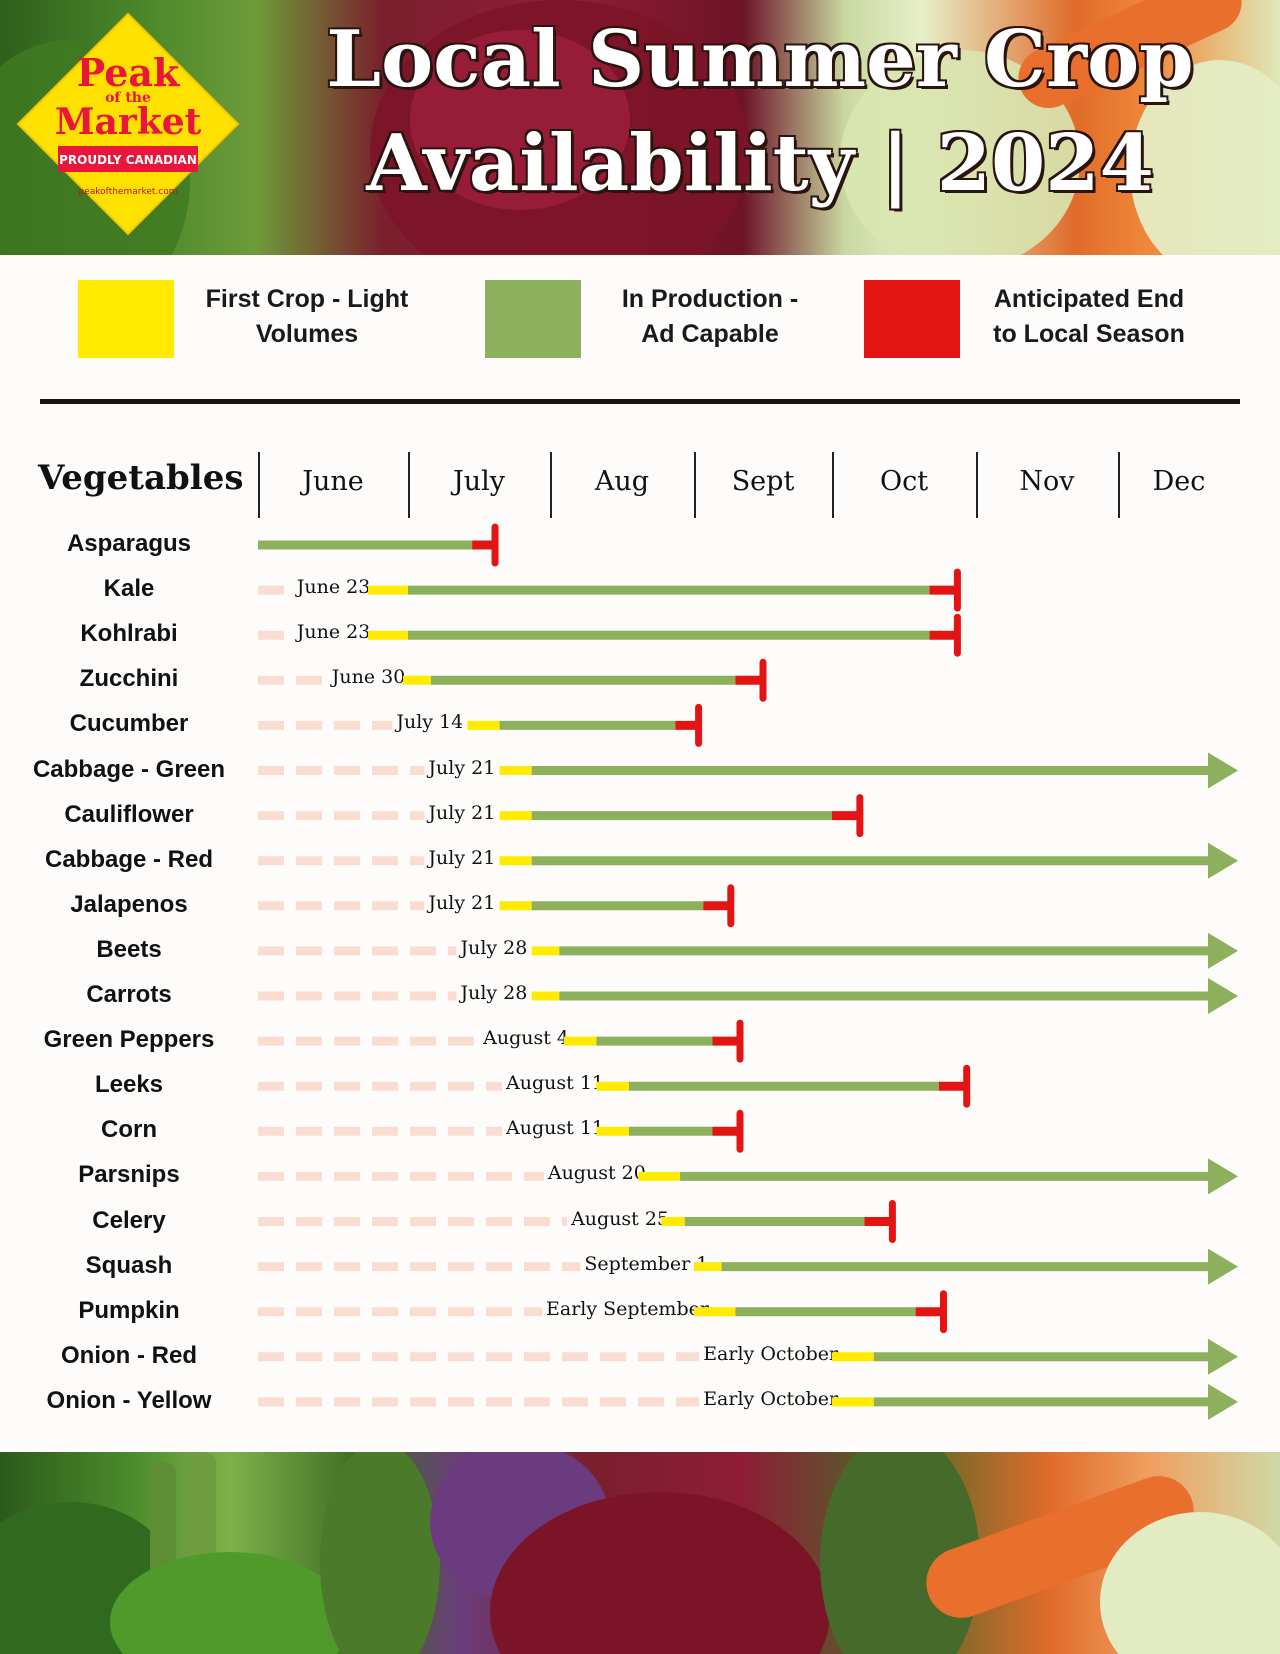  I want to click on logo-line2: of the, so click(128, 98).